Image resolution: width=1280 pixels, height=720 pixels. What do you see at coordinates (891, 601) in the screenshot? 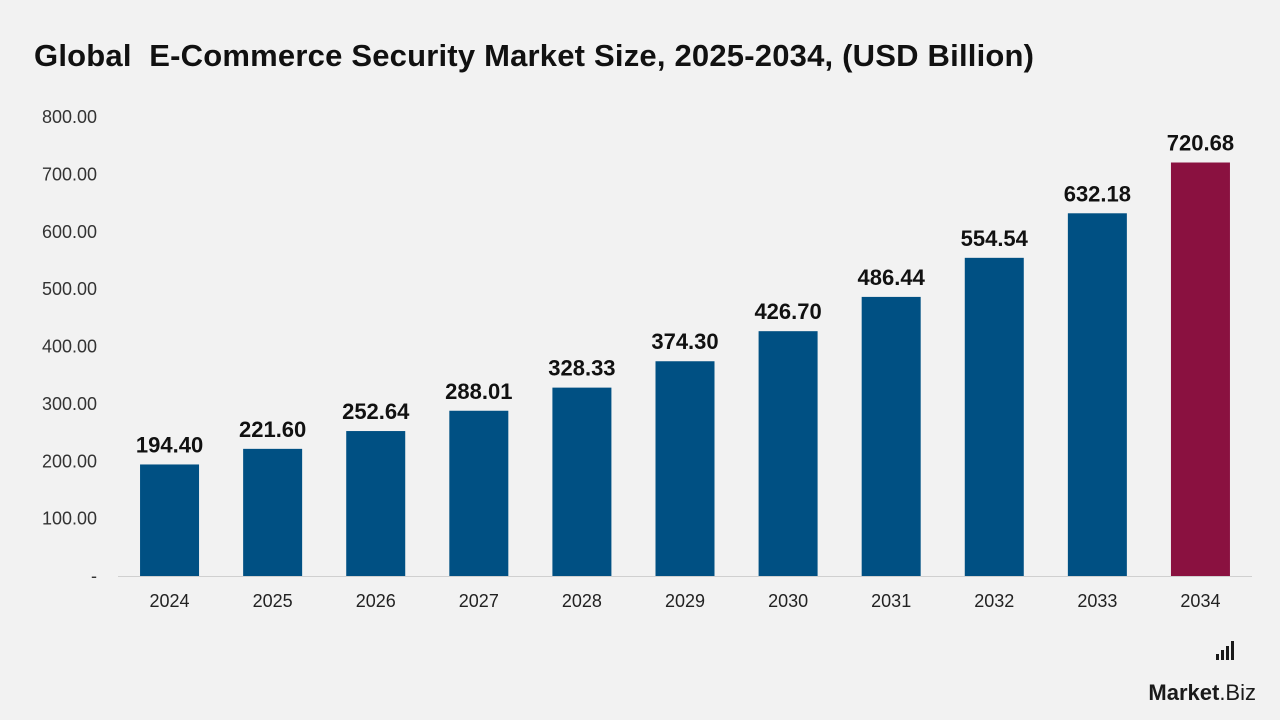
I see `x-tick-label-2031: 2031` at bounding box center [891, 601].